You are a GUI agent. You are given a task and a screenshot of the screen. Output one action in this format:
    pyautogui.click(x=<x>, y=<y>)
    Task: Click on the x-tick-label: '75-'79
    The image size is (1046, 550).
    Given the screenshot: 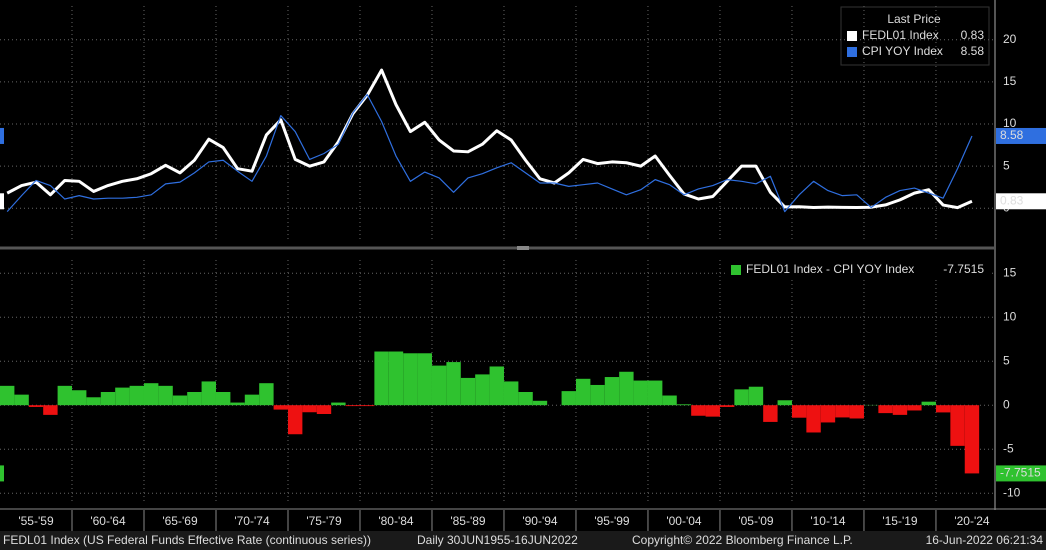 What is the action you would take?
    pyautogui.click(x=324, y=521)
    